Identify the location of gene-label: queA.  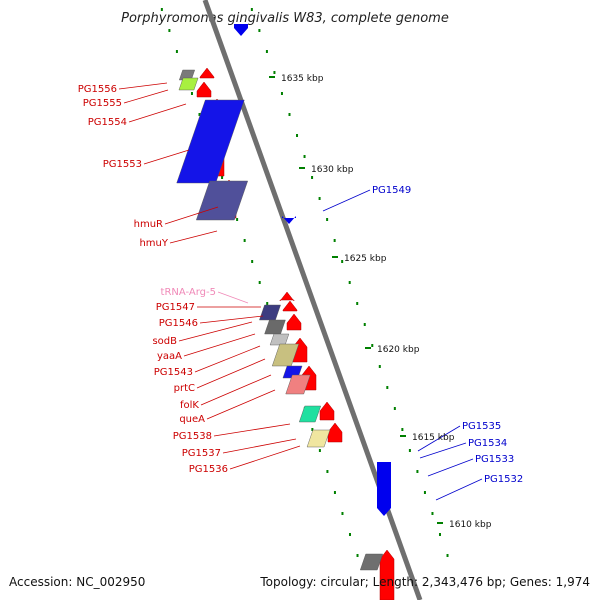
(192, 419).